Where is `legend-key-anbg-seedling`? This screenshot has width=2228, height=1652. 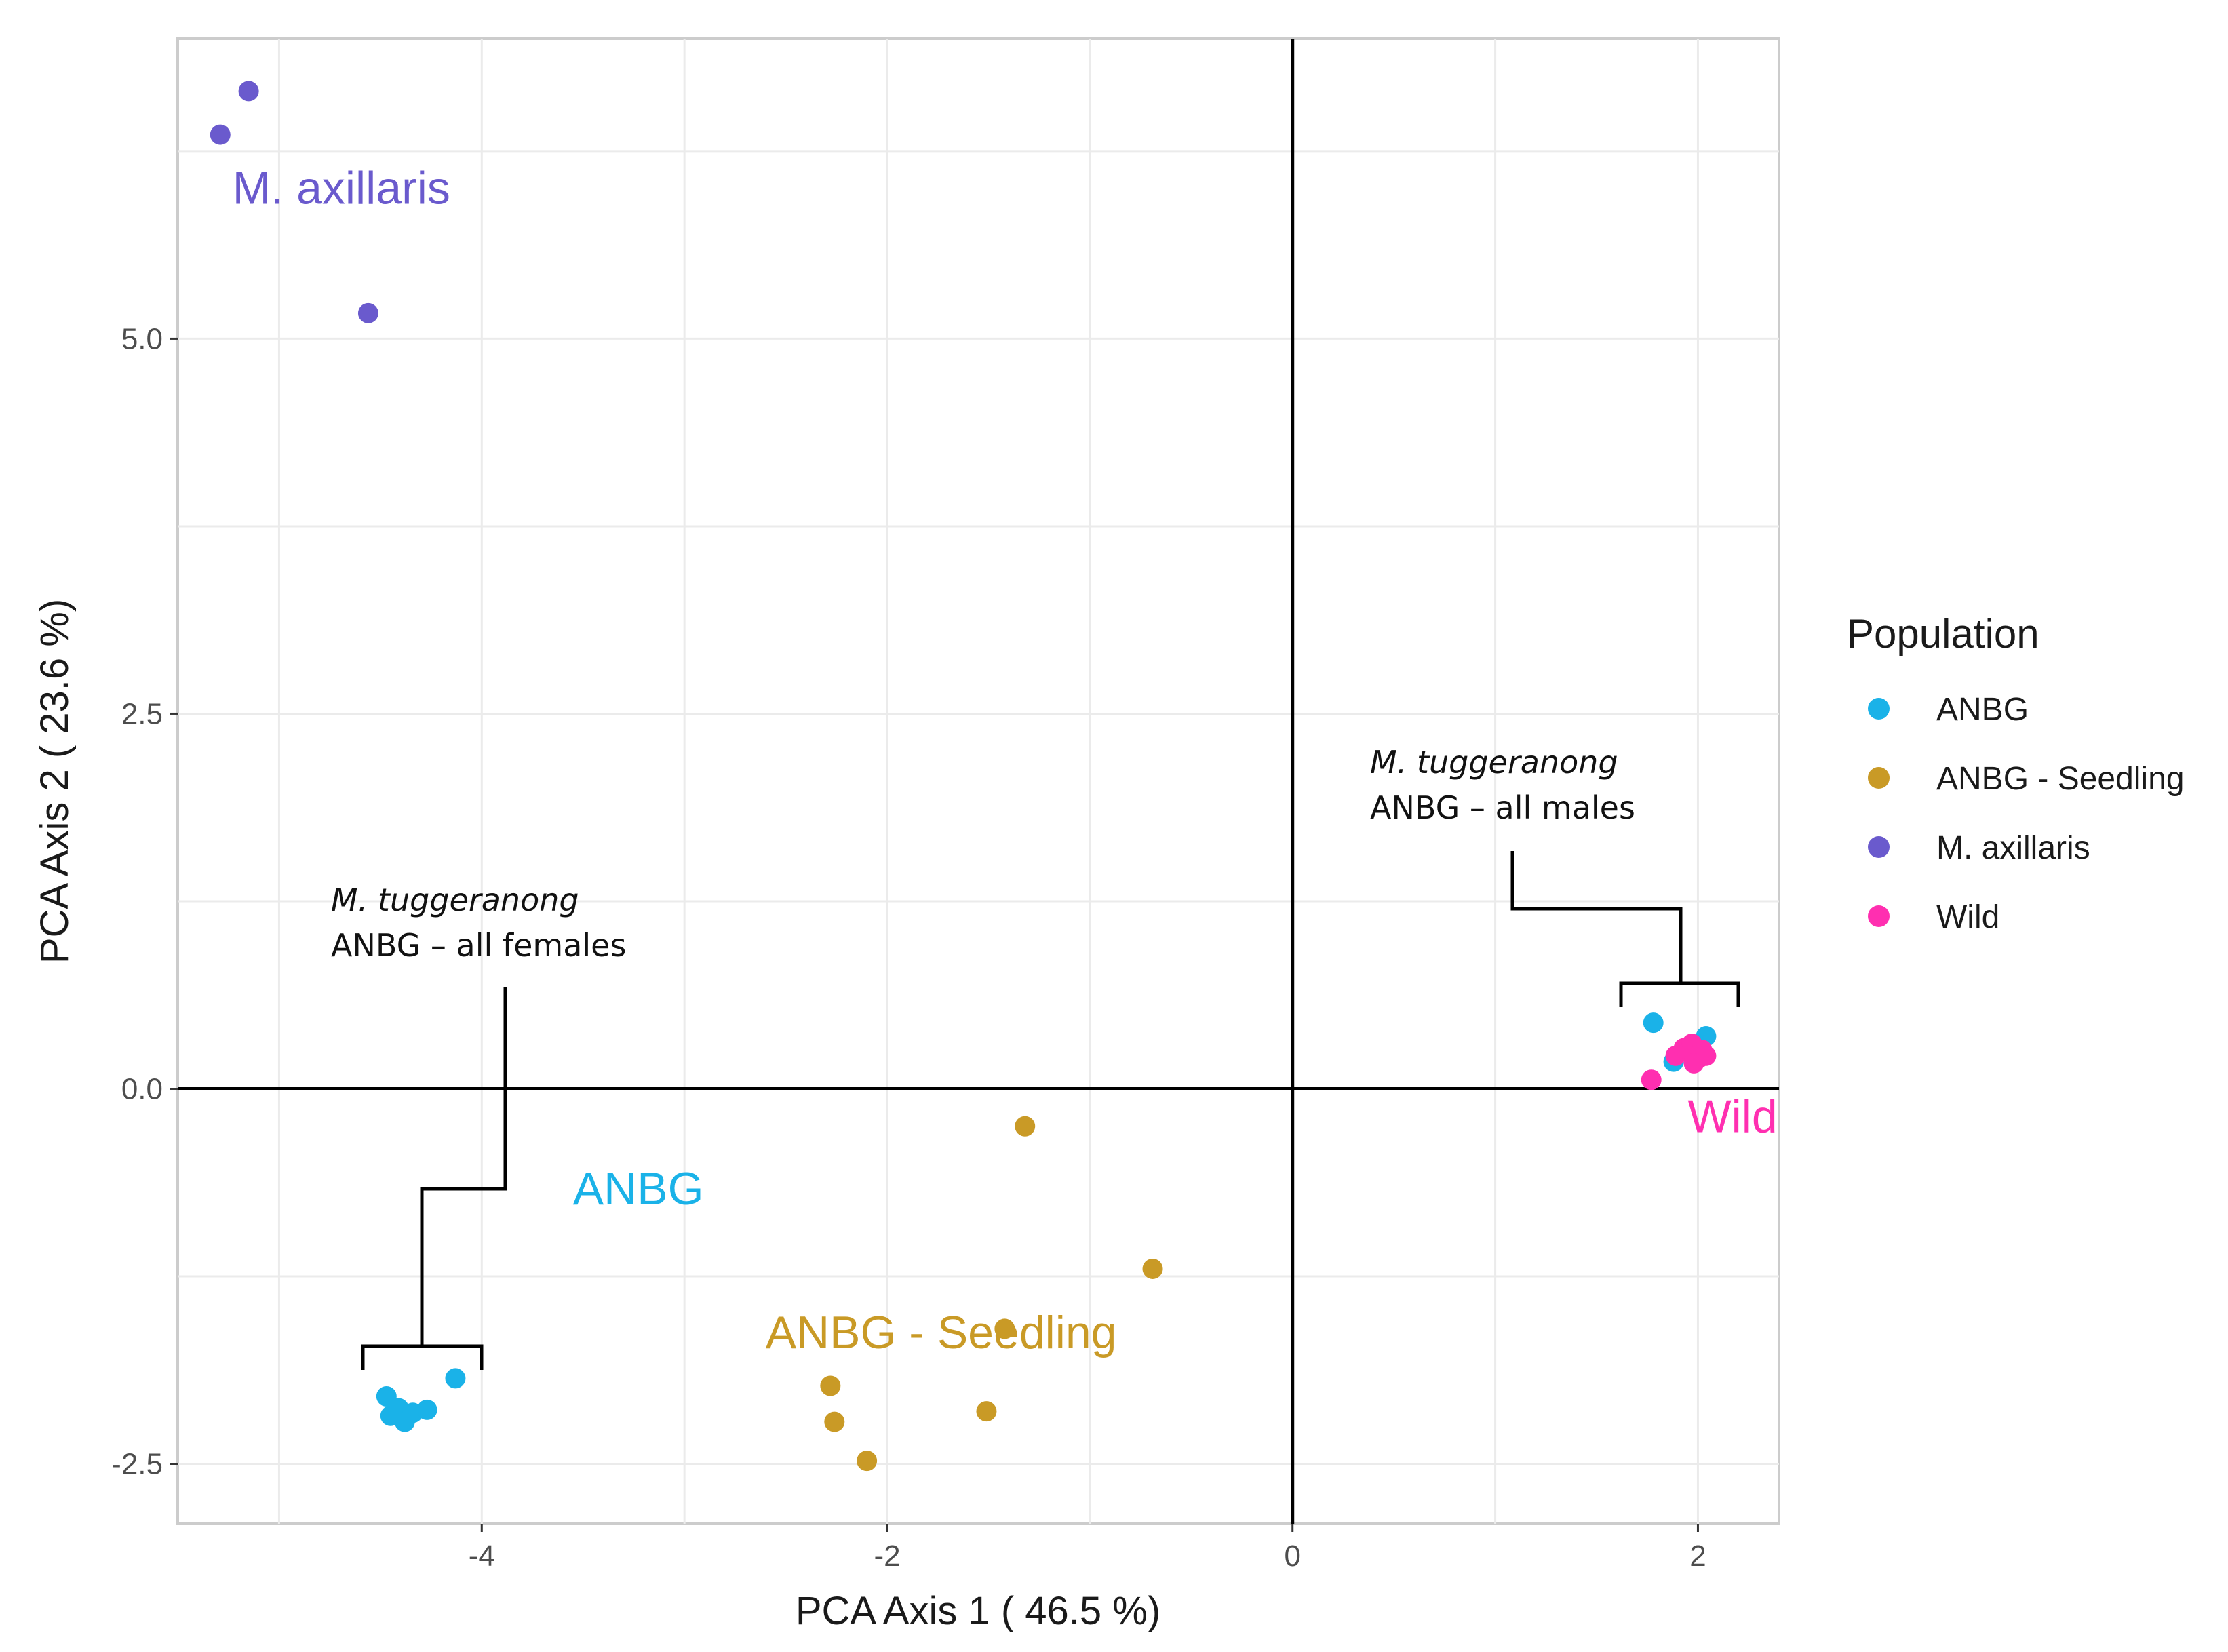 legend-key-anbg-seedling is located at coordinates (1879, 778).